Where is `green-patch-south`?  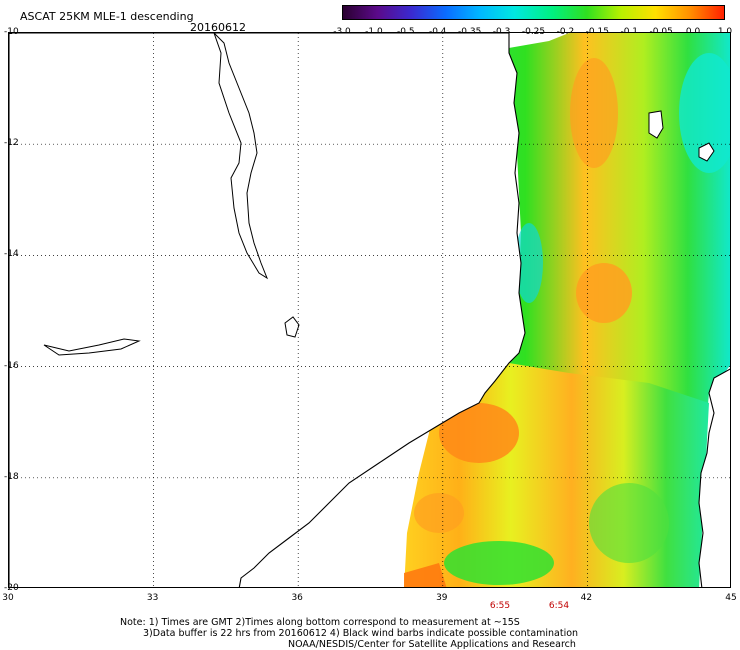 green-patch-south is located at coordinates (499, 563).